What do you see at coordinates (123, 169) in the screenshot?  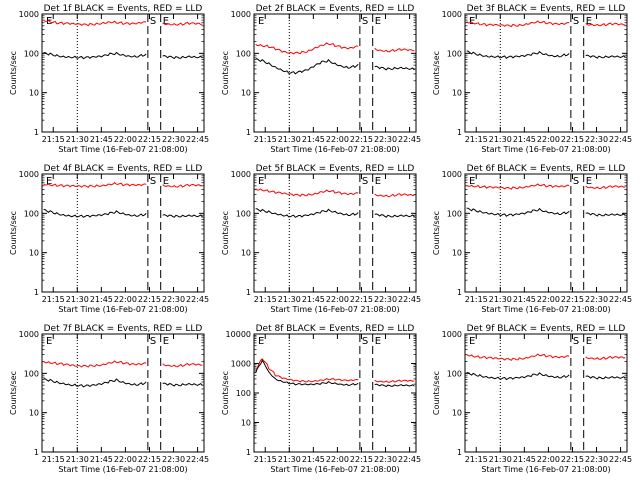 I see `chart-title: Det 4f BLACK = Events, RED = LLD` at bounding box center [123, 169].